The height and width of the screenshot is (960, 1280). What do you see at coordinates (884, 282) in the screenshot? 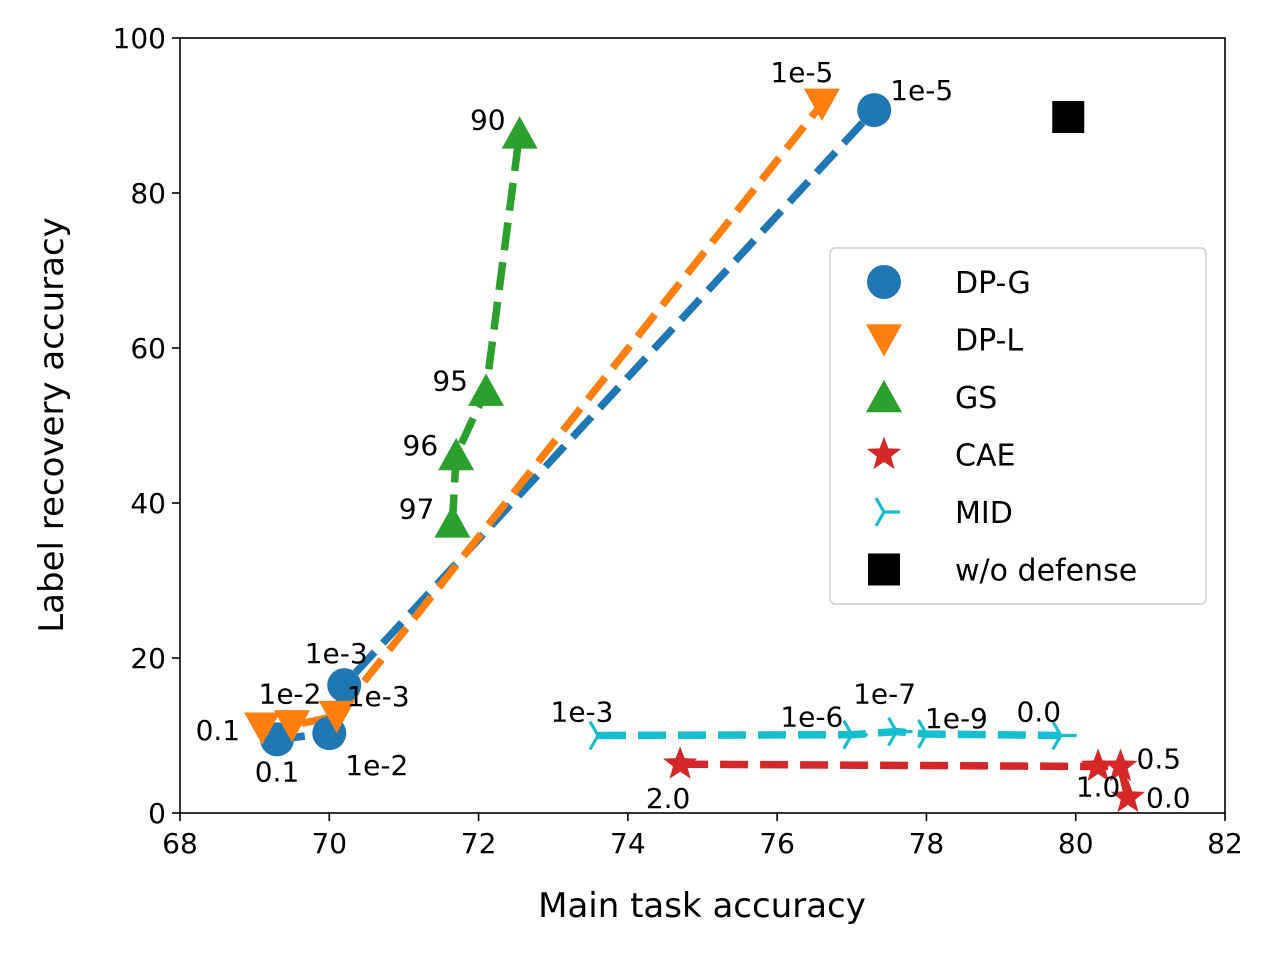
I see `legend-marker-dp-g` at bounding box center [884, 282].